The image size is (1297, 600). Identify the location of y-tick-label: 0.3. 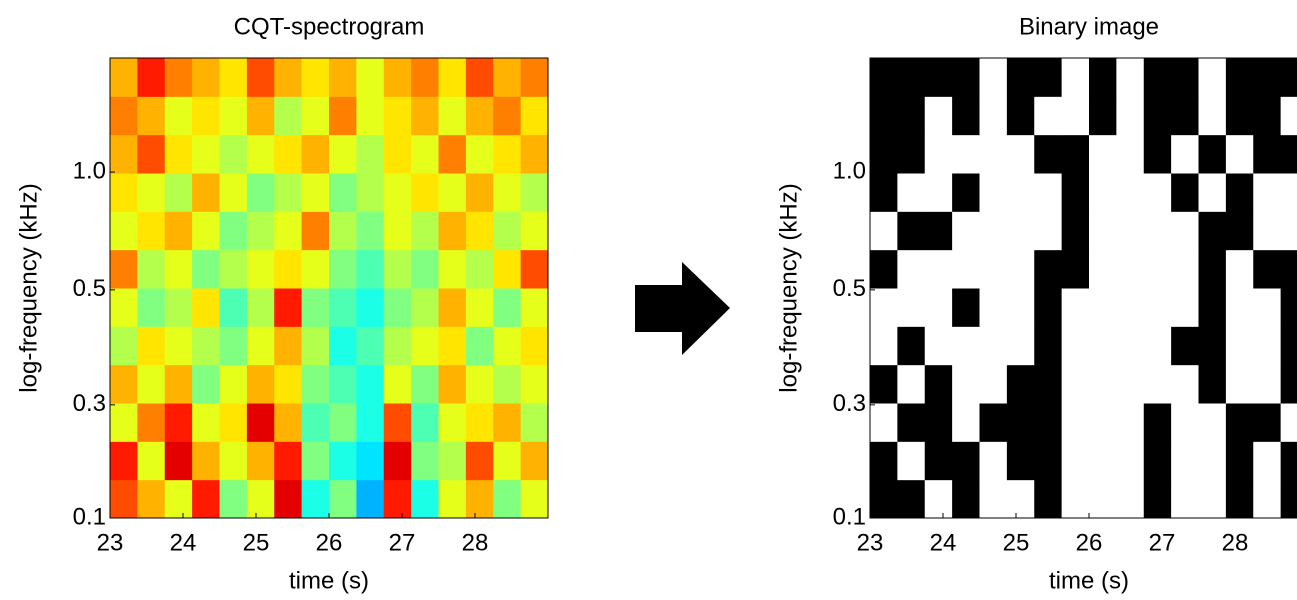
(849, 403).